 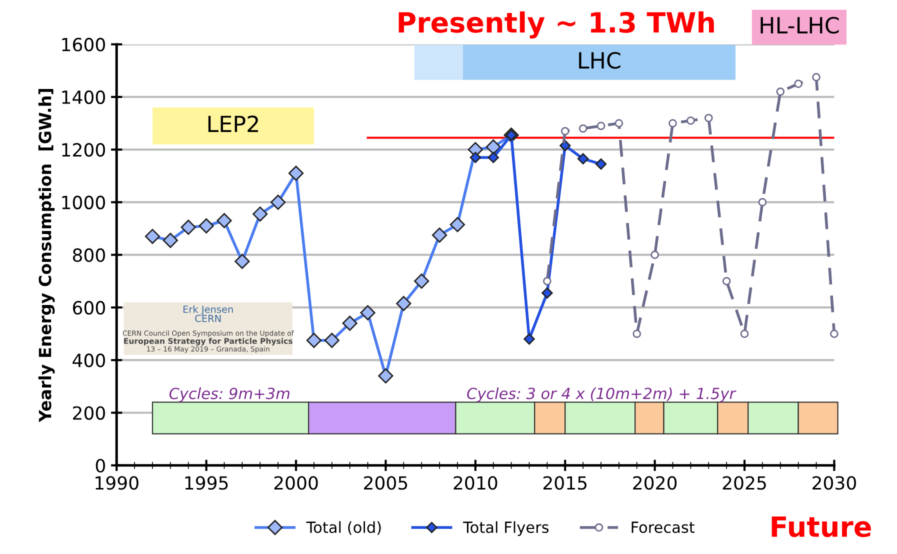 What do you see at coordinates (655, 483) in the screenshot?
I see `x-tick-label: 2020` at bounding box center [655, 483].